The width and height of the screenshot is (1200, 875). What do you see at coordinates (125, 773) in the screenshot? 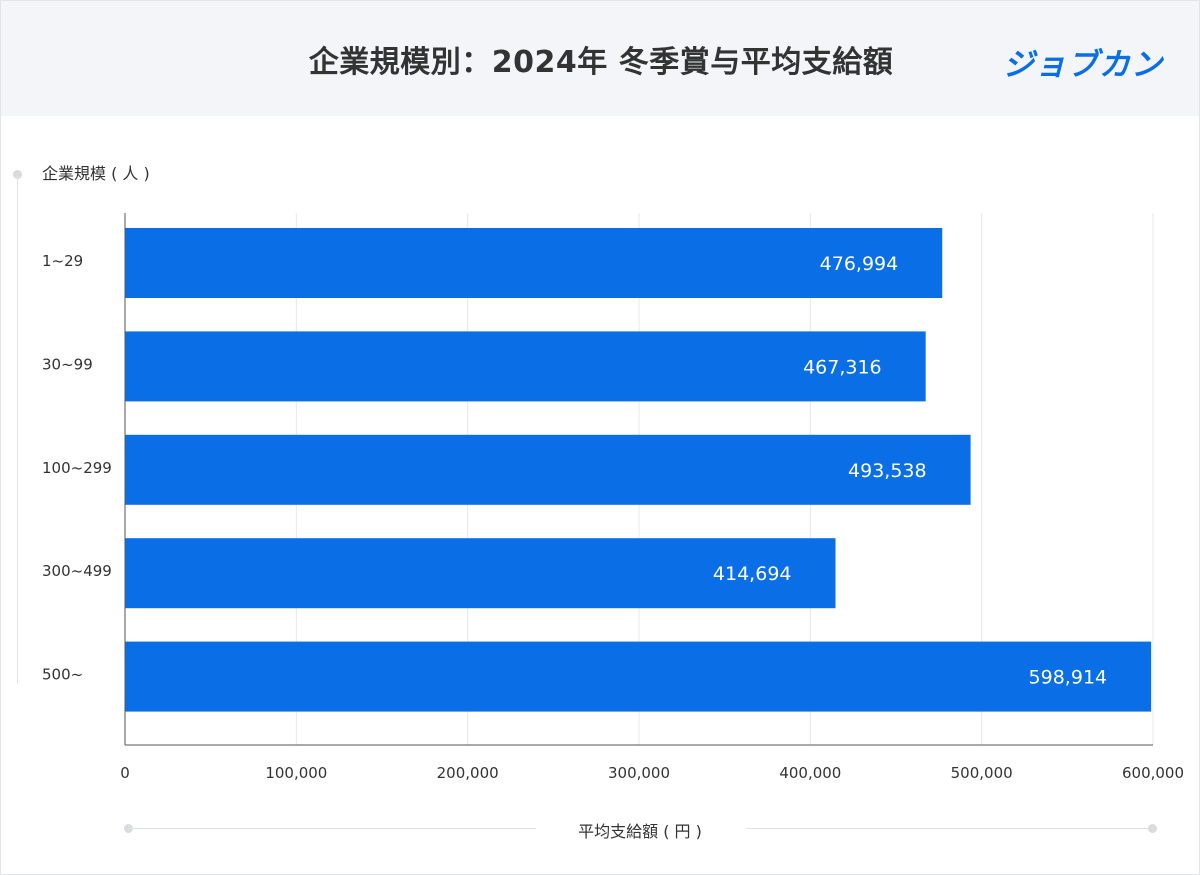
I see `x-tick-label: 0` at bounding box center [125, 773].